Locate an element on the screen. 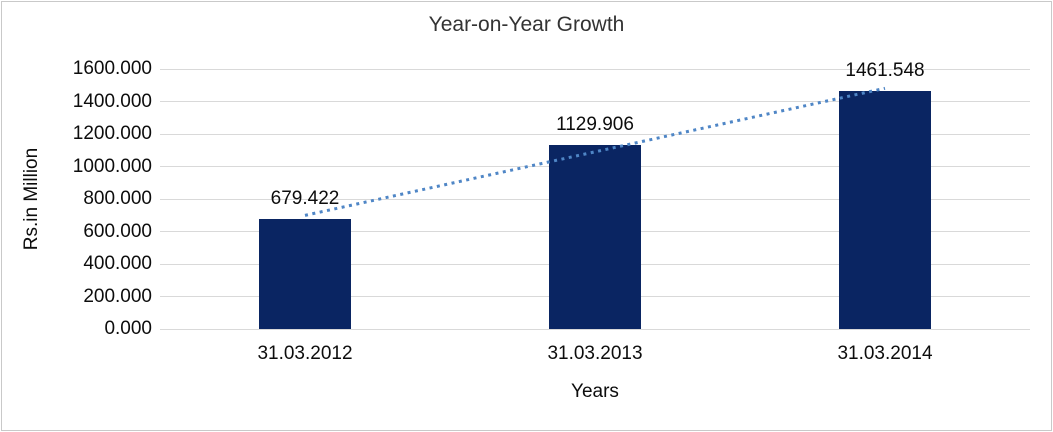  y-tick-label: 200.000 is located at coordinates (117, 296).